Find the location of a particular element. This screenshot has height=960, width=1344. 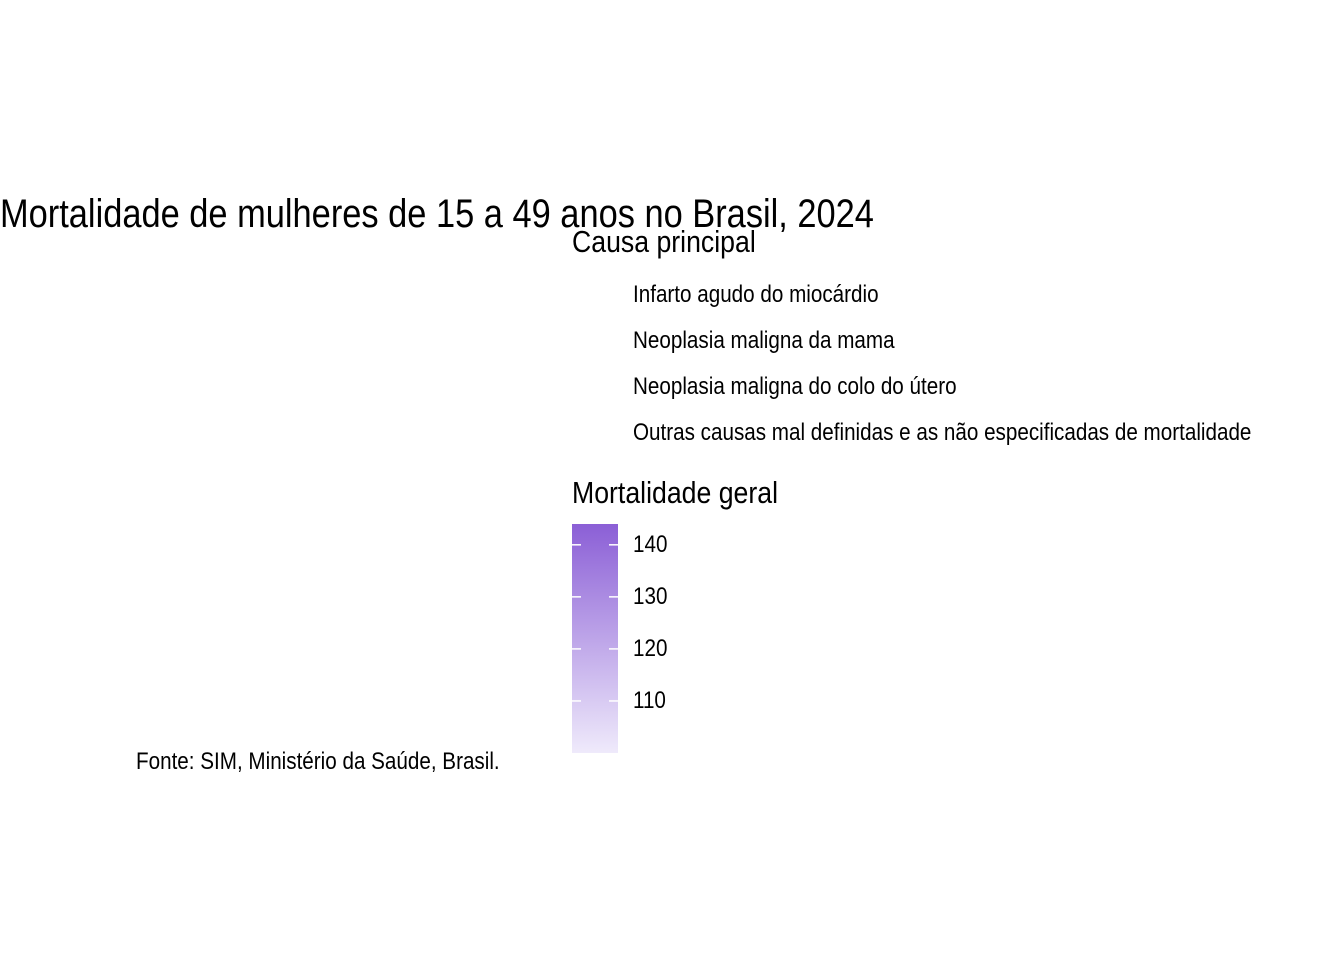

colorbar-ticks is located at coordinates (595, 623).